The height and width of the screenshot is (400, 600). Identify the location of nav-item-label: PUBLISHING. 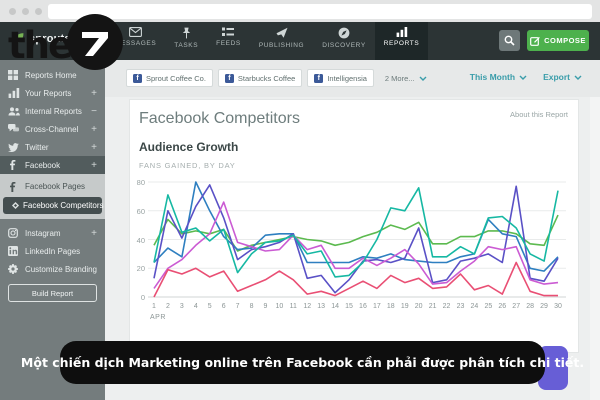
(281, 45).